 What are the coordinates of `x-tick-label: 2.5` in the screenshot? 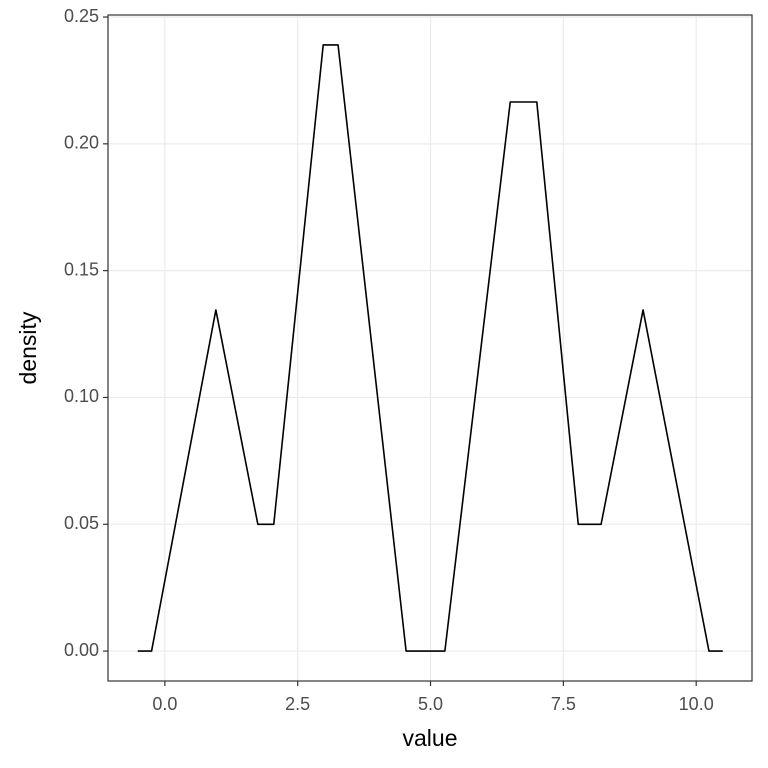 It's located at (297, 704).